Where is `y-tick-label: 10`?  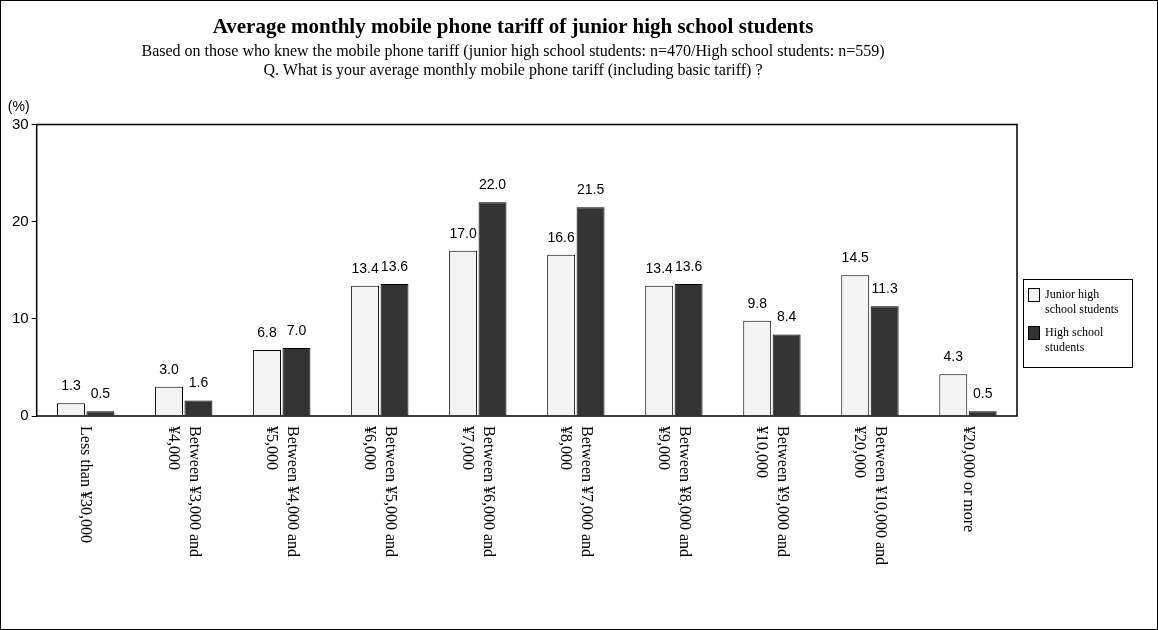
y-tick-label: 10 is located at coordinates (20, 318).